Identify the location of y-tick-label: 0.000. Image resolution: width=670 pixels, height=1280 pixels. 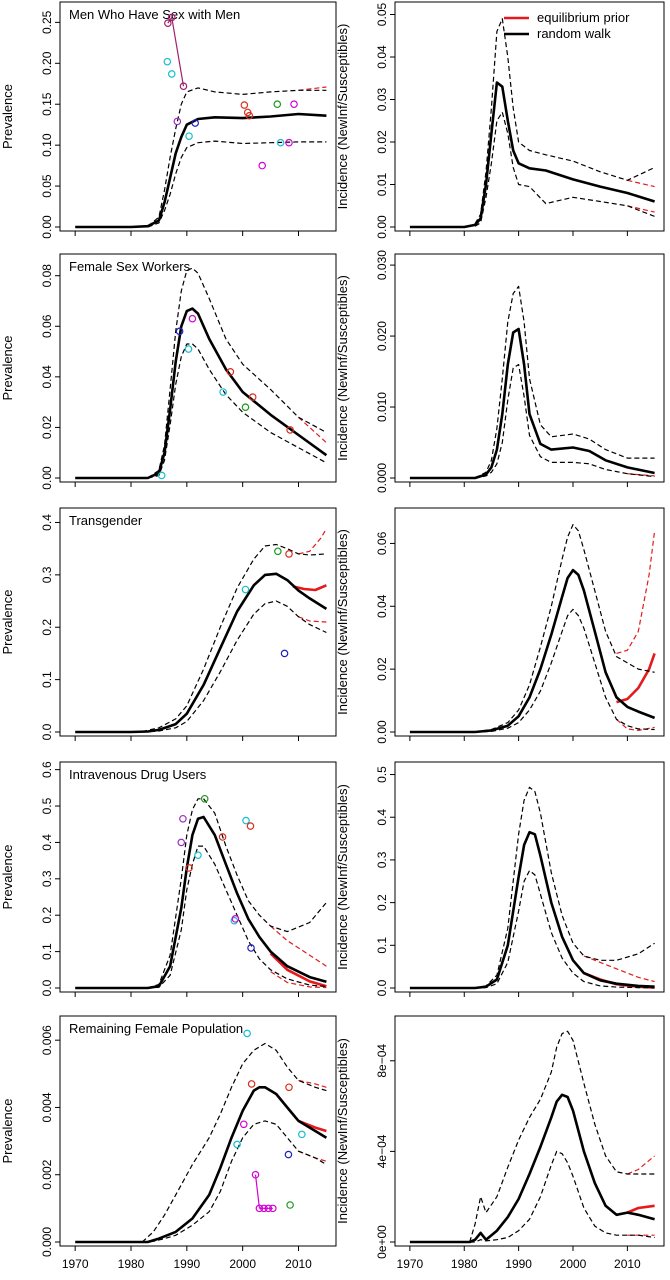
(382, 478).